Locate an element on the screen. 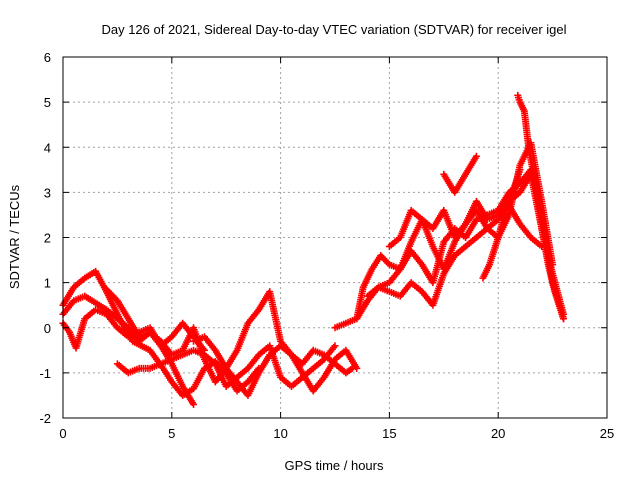 The height and width of the screenshot is (480, 640). x-axis-label: GPS time / hours is located at coordinates (334, 465).